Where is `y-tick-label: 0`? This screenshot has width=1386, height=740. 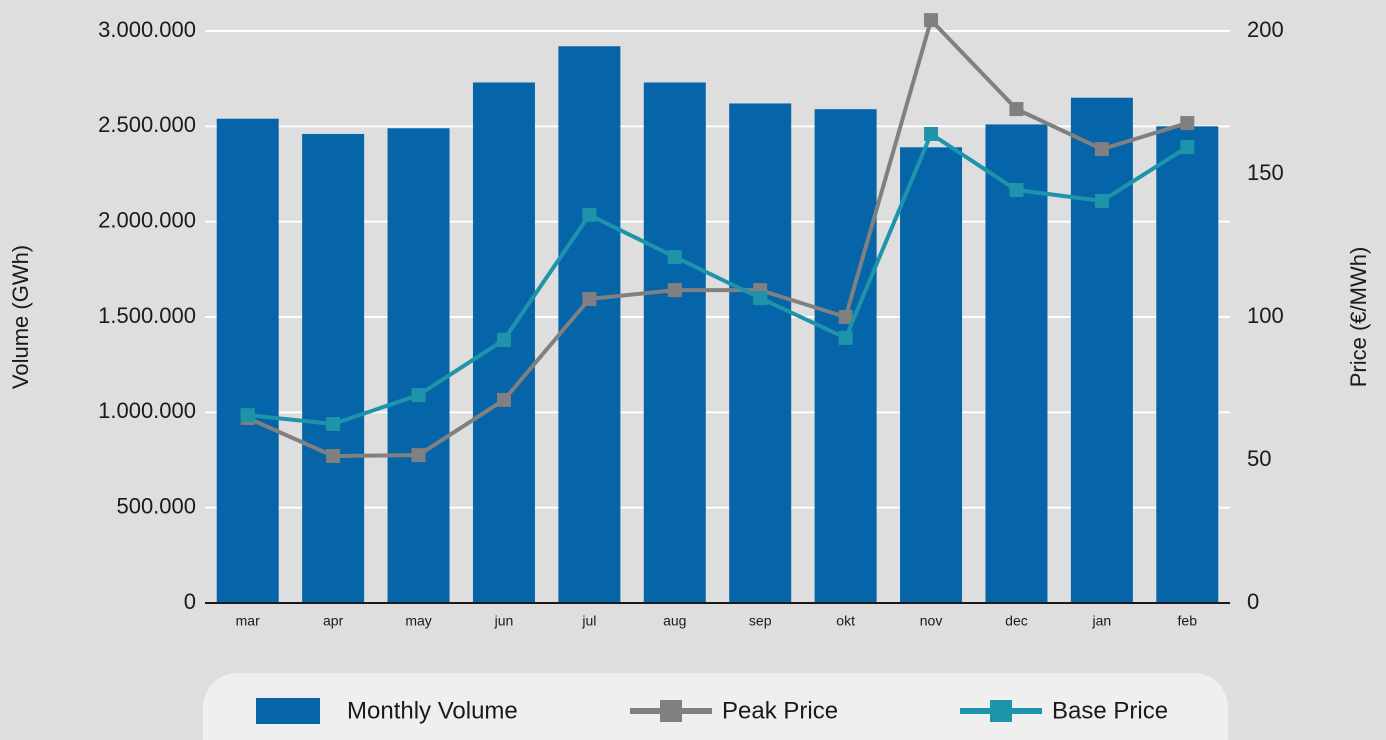
y-tick-label: 0 is located at coordinates (190, 601).